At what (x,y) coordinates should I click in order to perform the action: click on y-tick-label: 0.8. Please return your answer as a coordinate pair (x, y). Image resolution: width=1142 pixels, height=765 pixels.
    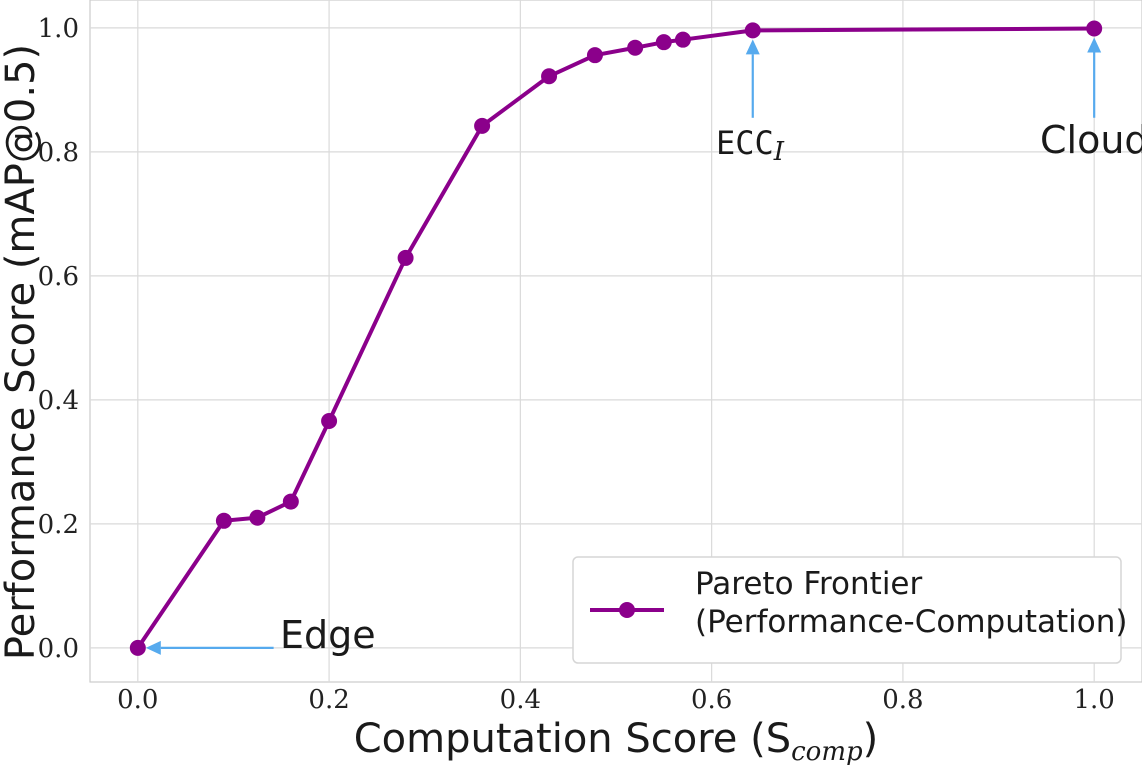
    Looking at the image, I should click on (58, 153).